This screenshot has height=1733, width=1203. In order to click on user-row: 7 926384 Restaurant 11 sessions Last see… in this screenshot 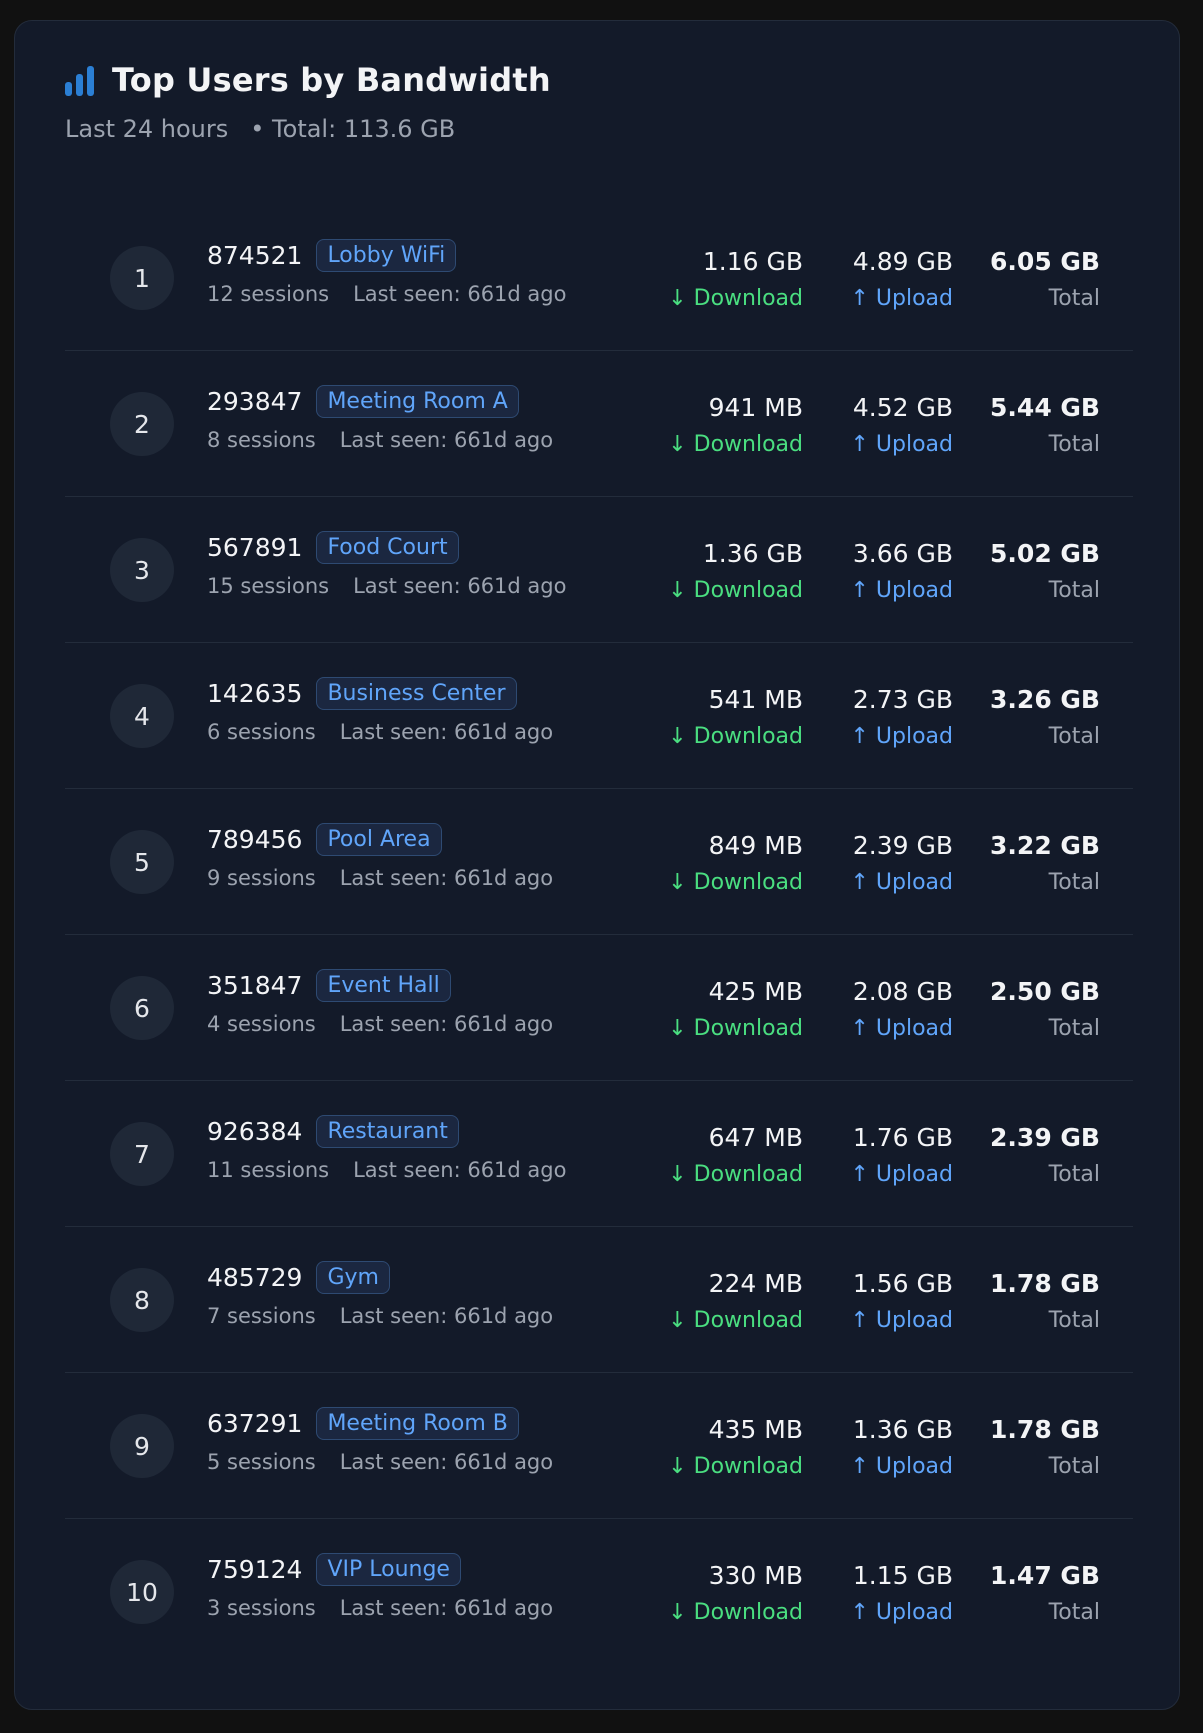, I will do `click(599, 1154)`.